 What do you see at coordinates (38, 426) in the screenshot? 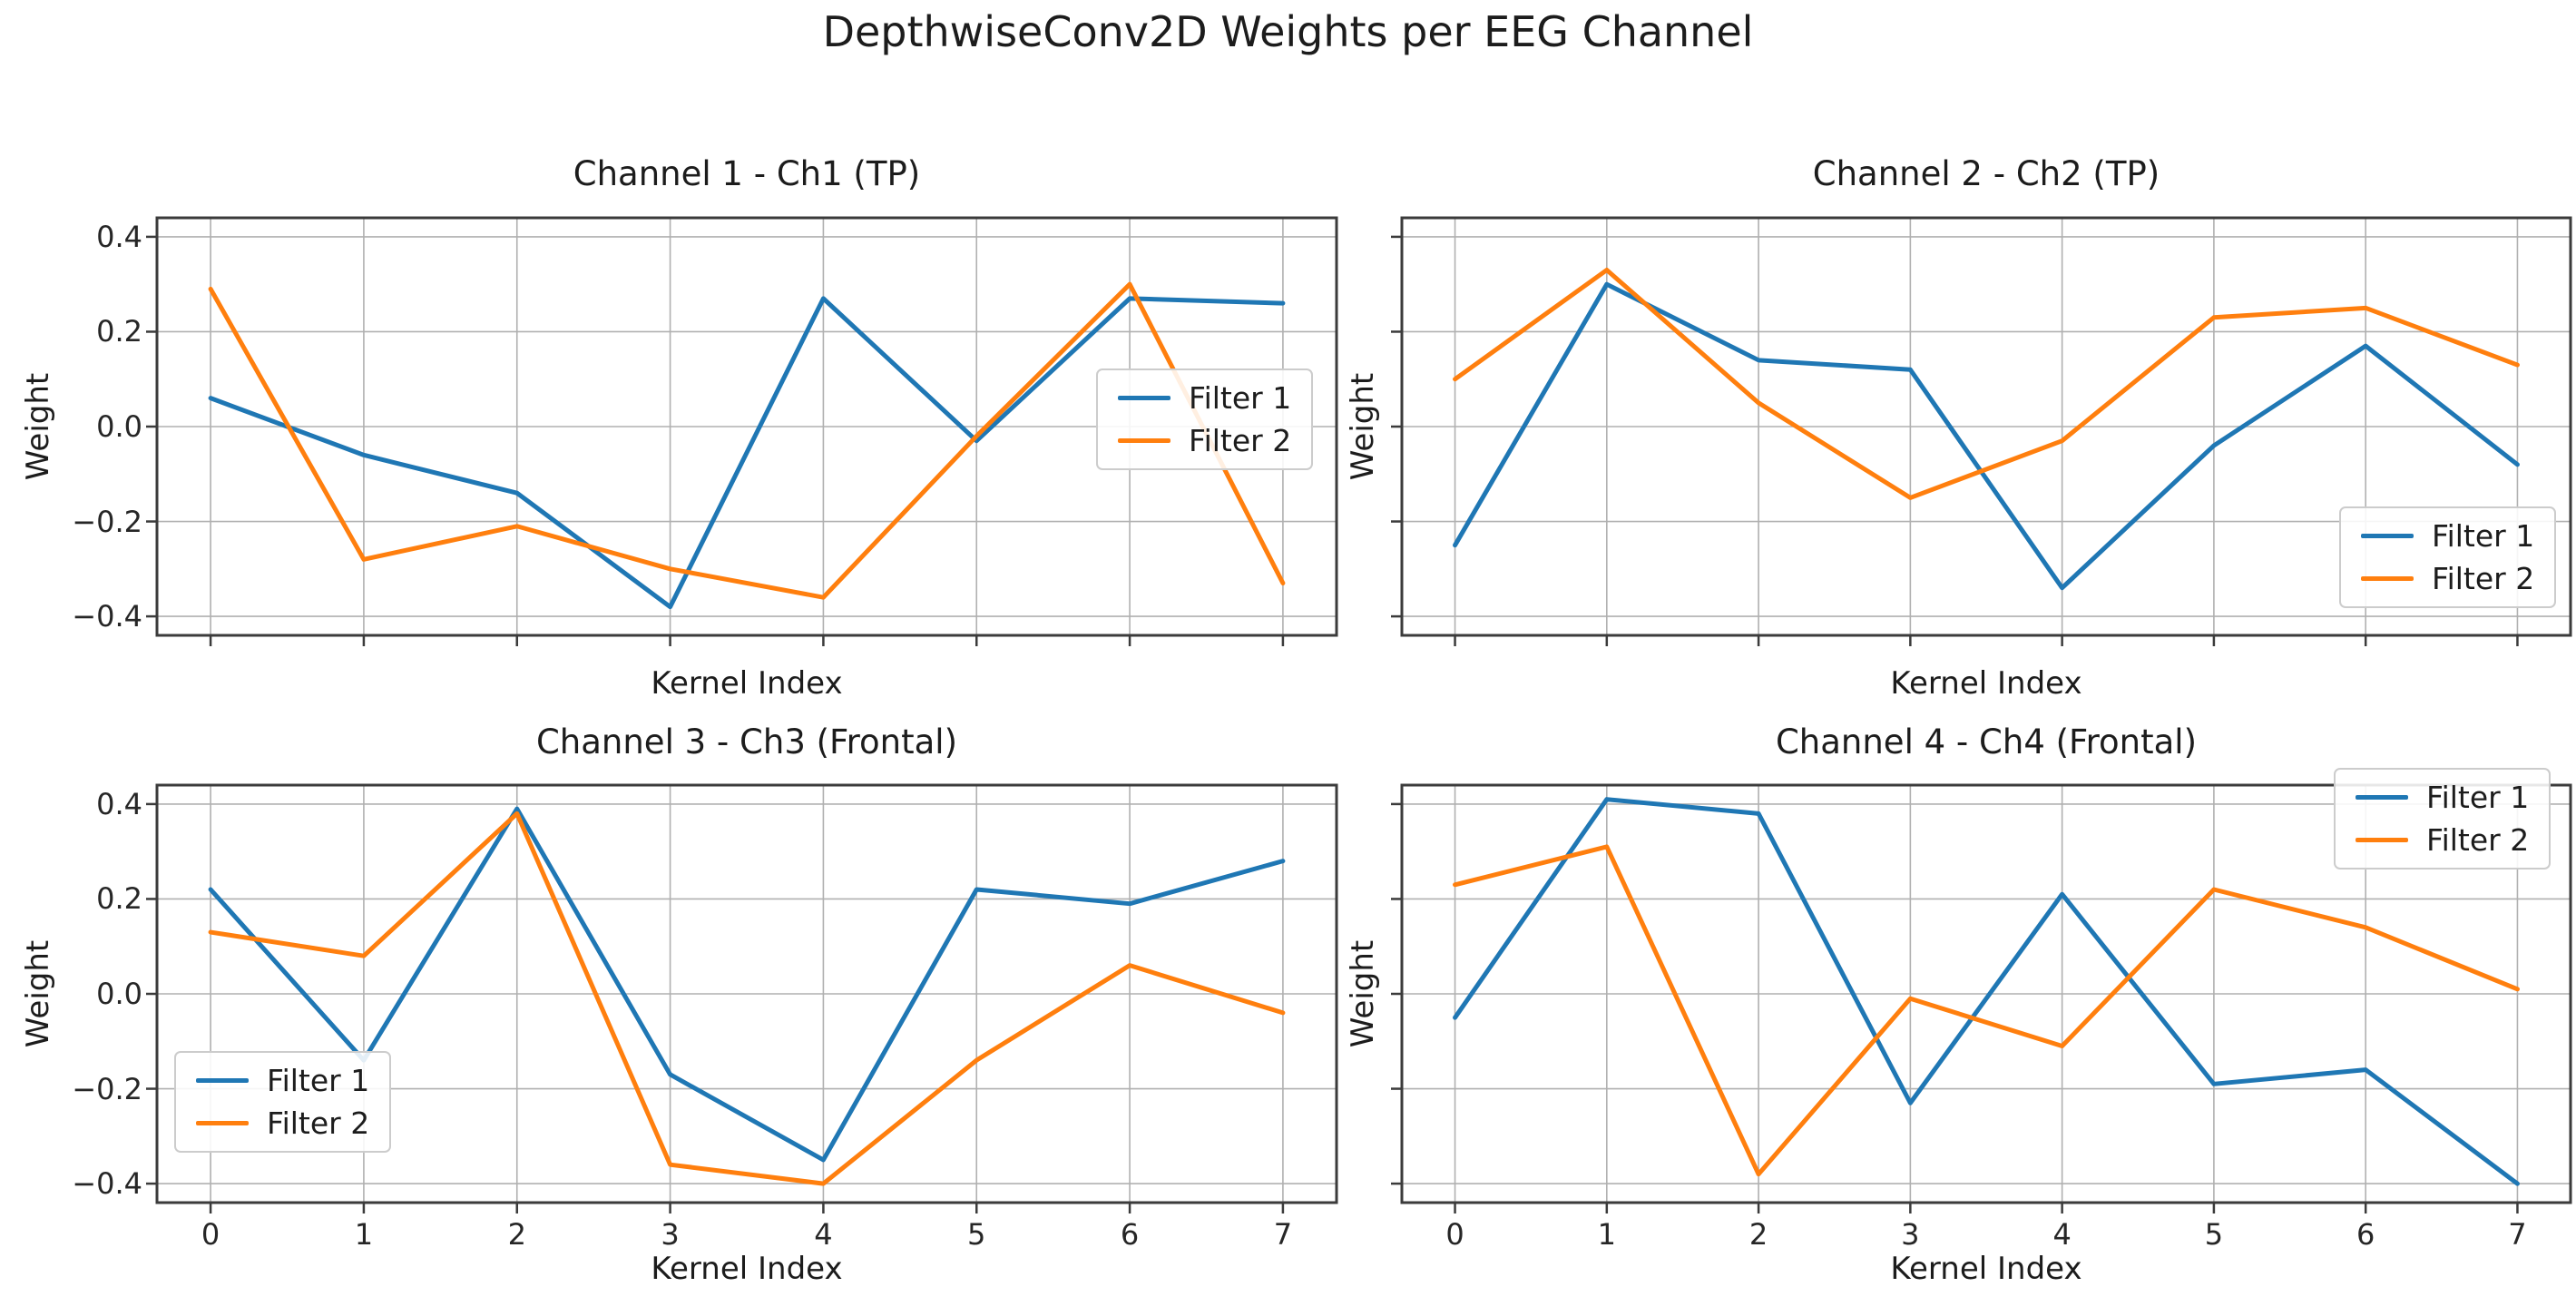
I see `subplot1-yaxis-label: Weight` at bounding box center [38, 426].